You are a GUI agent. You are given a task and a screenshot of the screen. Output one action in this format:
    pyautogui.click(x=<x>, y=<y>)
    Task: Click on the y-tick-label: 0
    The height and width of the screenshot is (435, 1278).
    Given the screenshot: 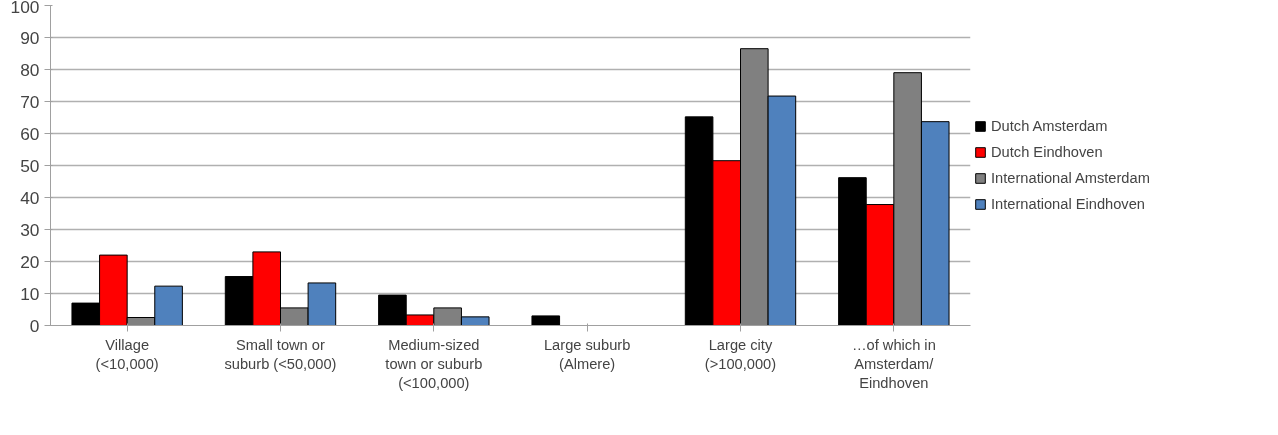 What is the action you would take?
    pyautogui.click(x=34, y=325)
    